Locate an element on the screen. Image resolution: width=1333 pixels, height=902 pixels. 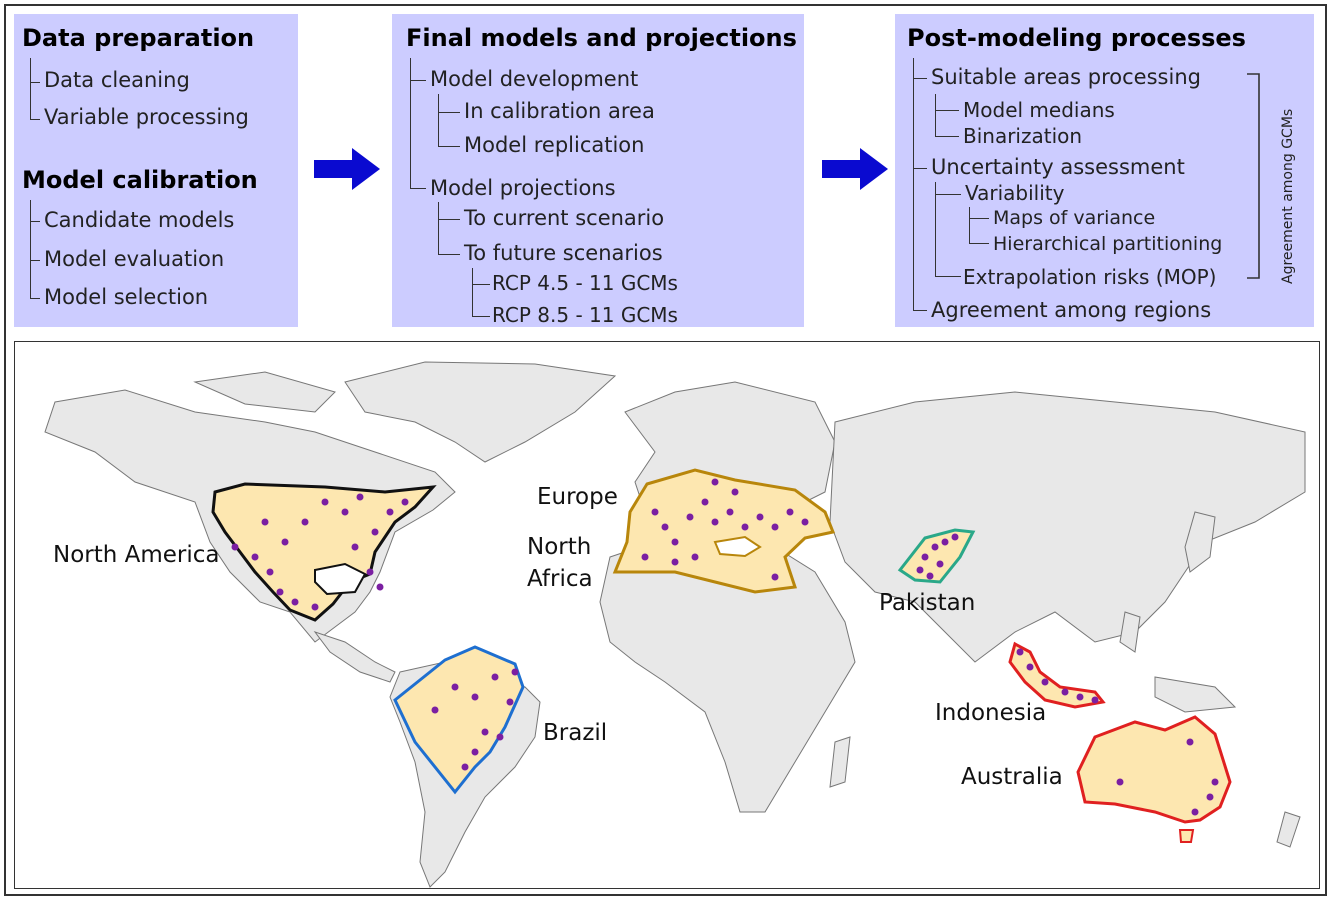
candidate-models-item: Candidate models is located at coordinates (139, 220).